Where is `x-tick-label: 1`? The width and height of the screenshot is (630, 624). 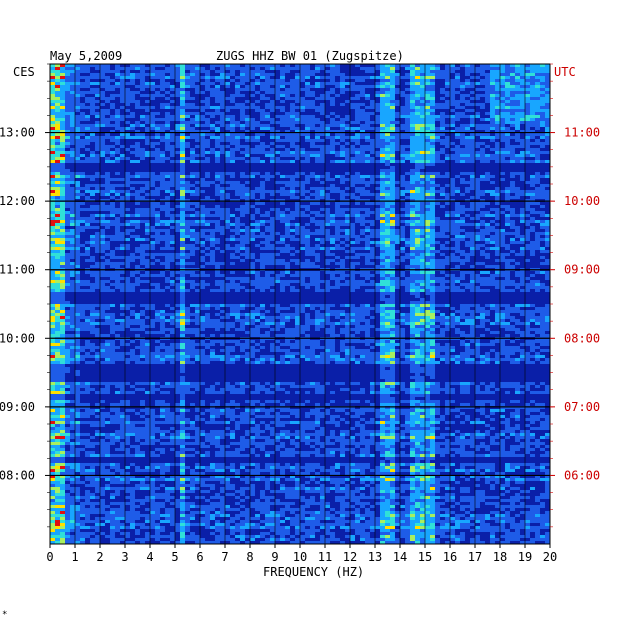
x-tick-label: 1 is located at coordinates (74, 557).